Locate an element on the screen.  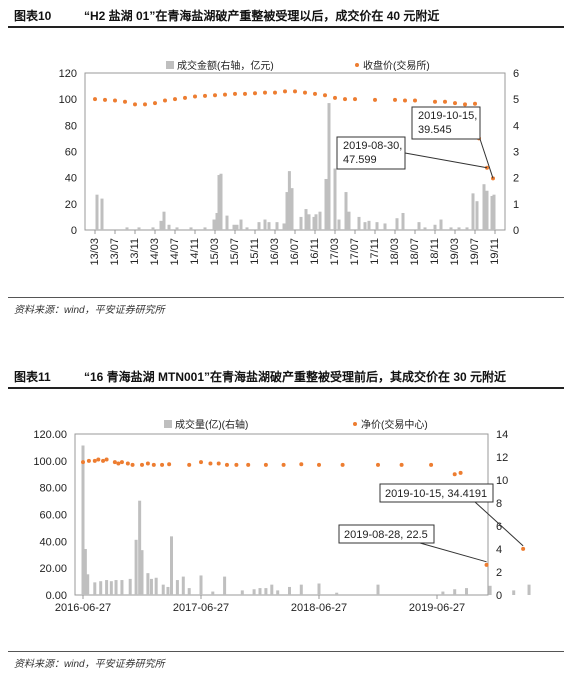
annotation-label: 2019-10-15, 34.4191 is located at coordinates (436, 494).